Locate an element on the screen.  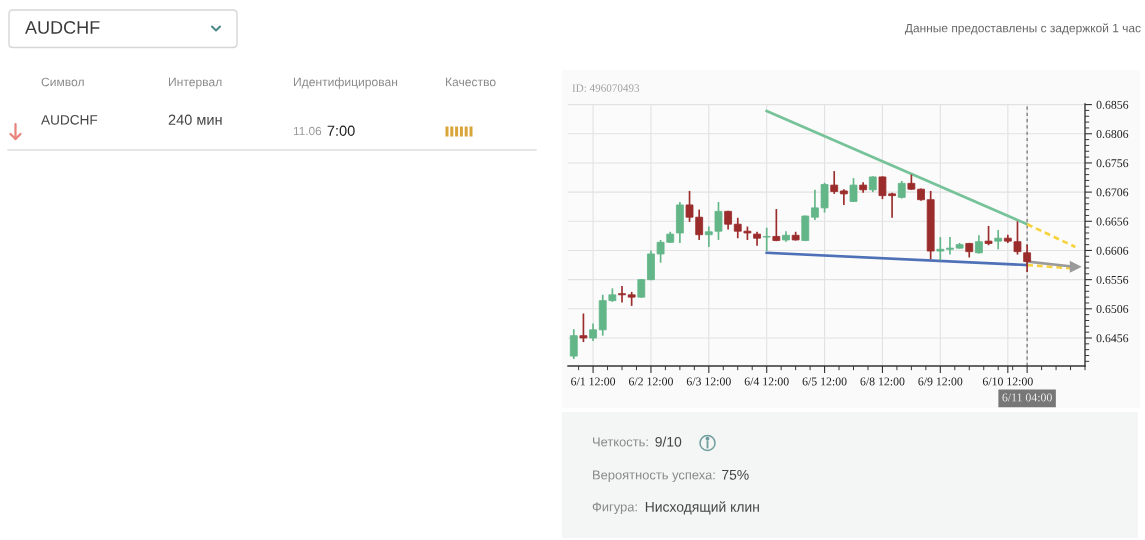
x-tick-label: 6/9 12:00 is located at coordinates (940, 381).